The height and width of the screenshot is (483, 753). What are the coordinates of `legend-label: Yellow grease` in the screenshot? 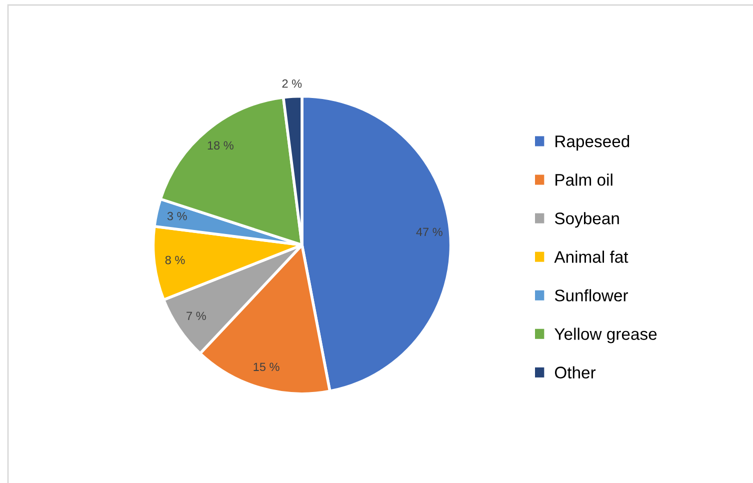 It's located at (605, 336).